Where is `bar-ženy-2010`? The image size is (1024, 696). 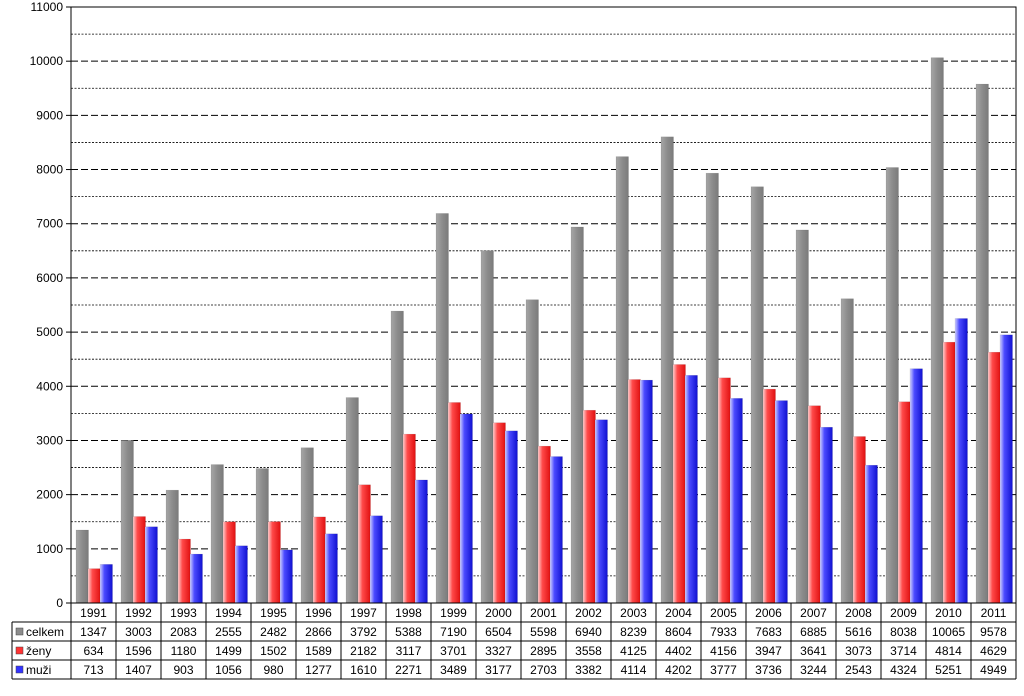 bar-ženy-2010 is located at coordinates (949, 472).